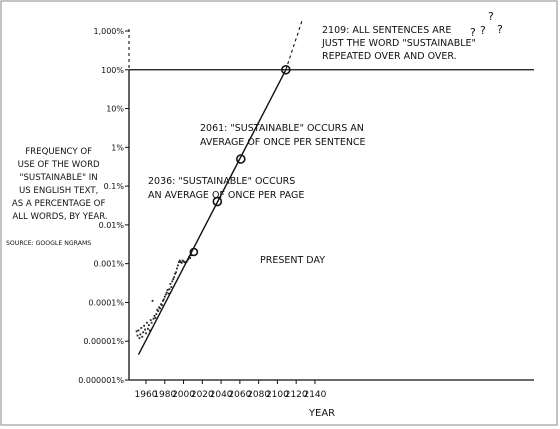  I want to click on y-tick-label: 0.000001%, so click(101, 380).